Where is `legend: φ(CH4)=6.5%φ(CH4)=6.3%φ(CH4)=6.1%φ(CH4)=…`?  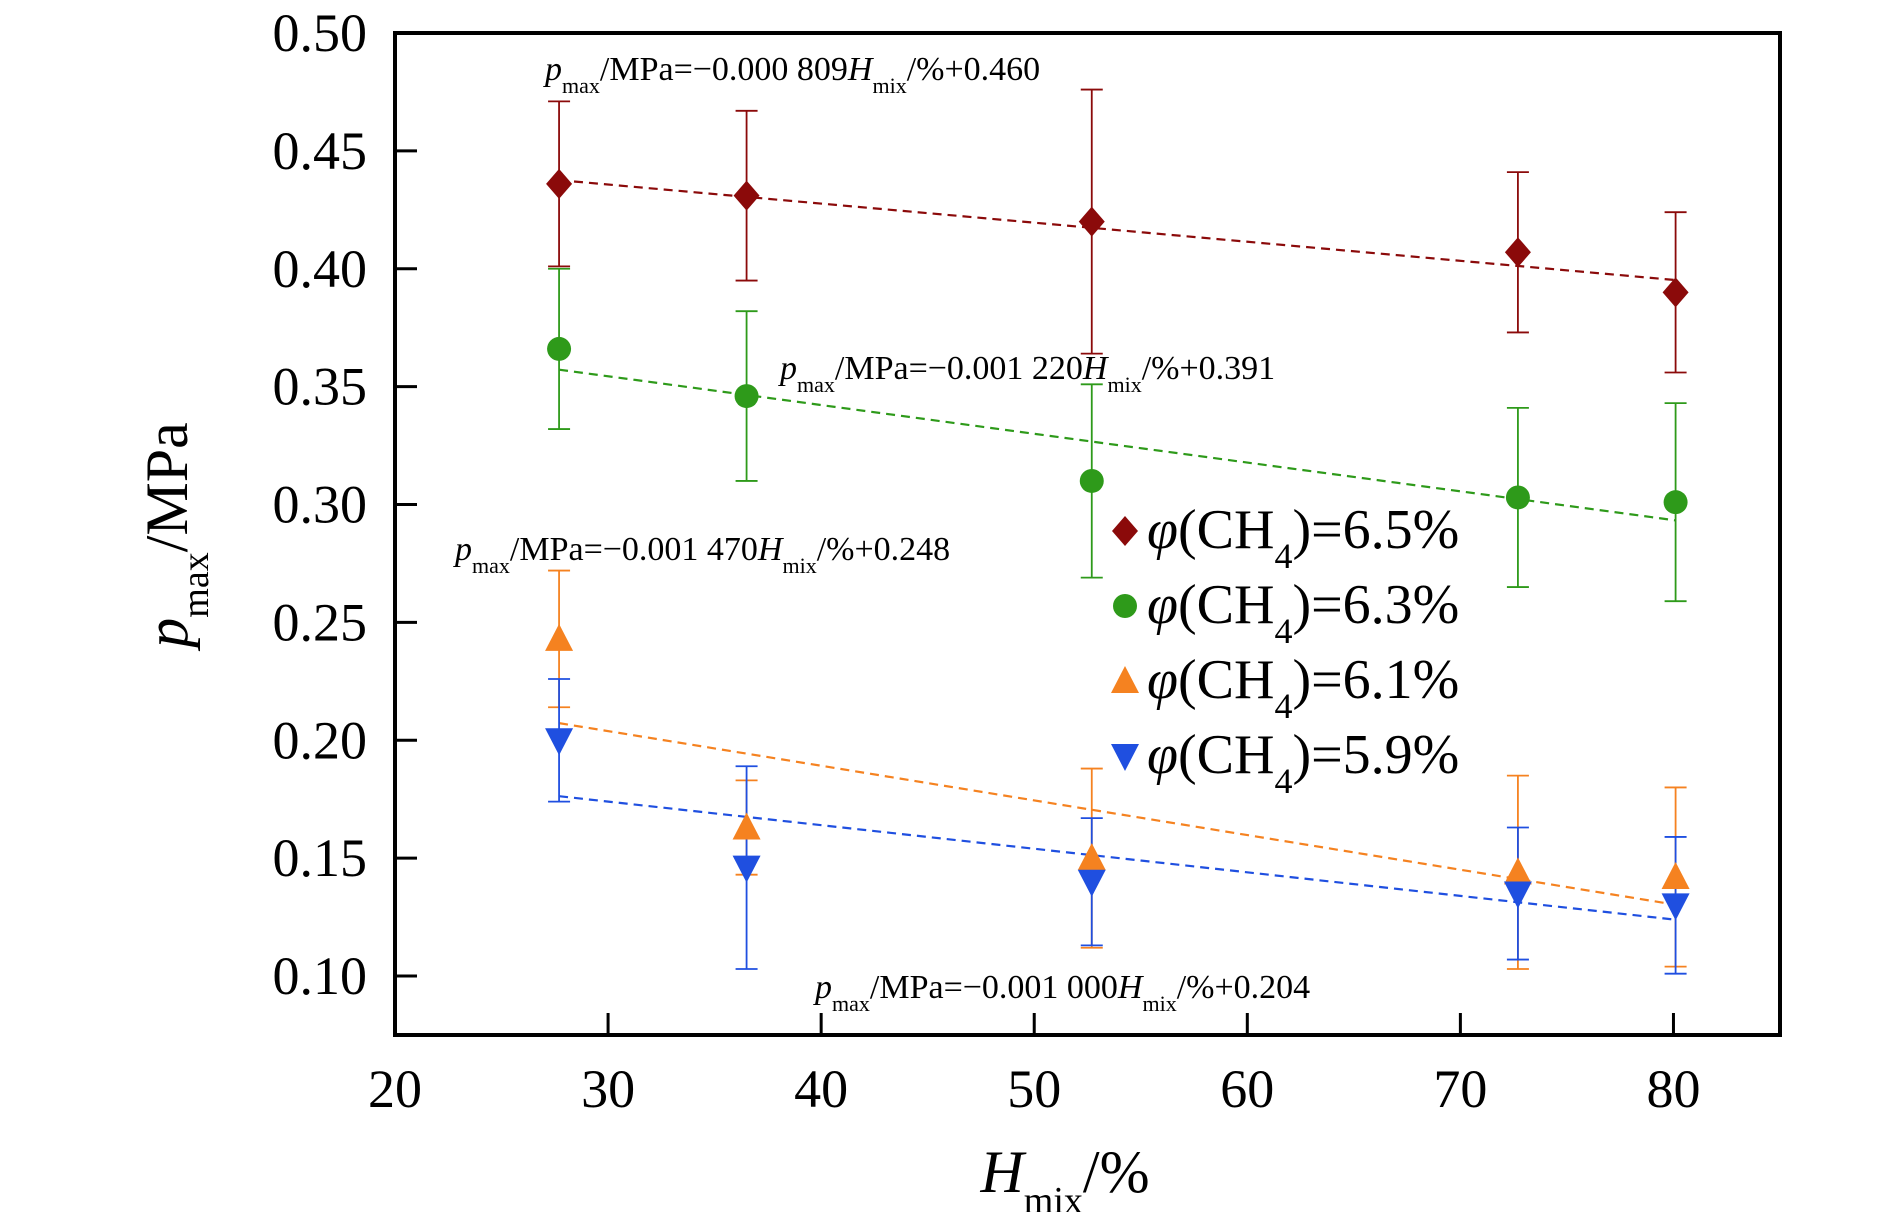
legend: φ(CH4)=6.5%φ(CH4)=6.3%φ(CH4)=6.1%φ(CH4)=… is located at coordinates (1285, 650).